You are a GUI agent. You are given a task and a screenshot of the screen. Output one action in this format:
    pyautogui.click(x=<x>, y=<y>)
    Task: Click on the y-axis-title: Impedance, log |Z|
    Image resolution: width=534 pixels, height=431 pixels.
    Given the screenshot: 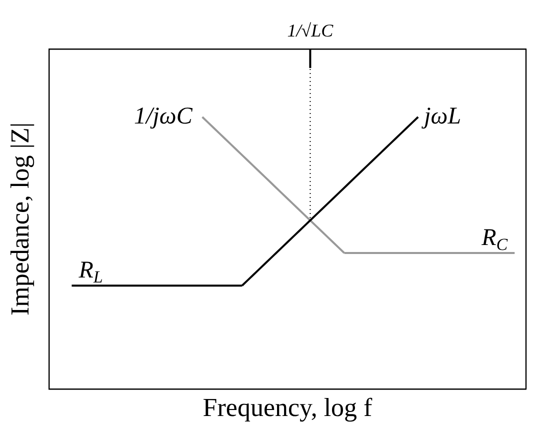 What is the action you would take?
    pyautogui.click(x=19, y=219)
    